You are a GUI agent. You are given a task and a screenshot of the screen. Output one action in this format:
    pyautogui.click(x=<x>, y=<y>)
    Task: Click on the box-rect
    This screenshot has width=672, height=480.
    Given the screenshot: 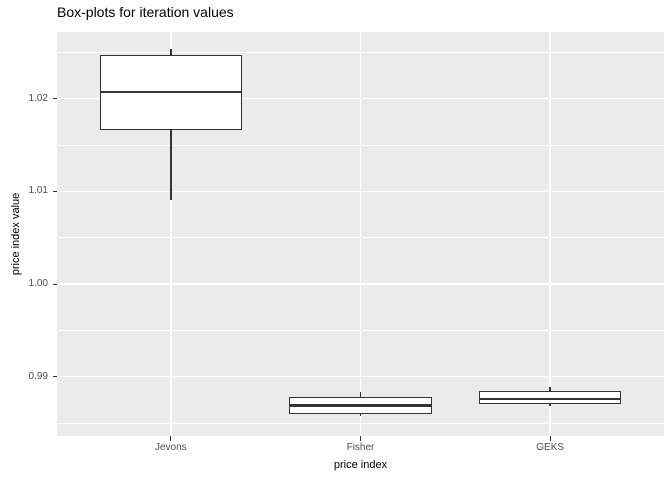 What is the action you would take?
    pyautogui.click(x=550, y=397)
    